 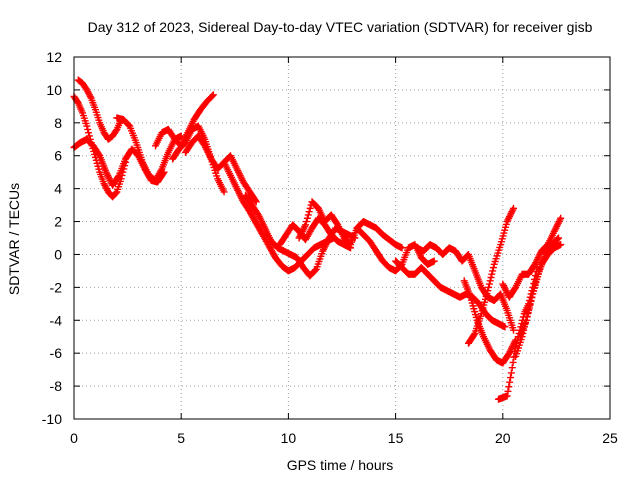 What do you see at coordinates (56, 353) in the screenshot?
I see `y-tick-label: -6` at bounding box center [56, 353].